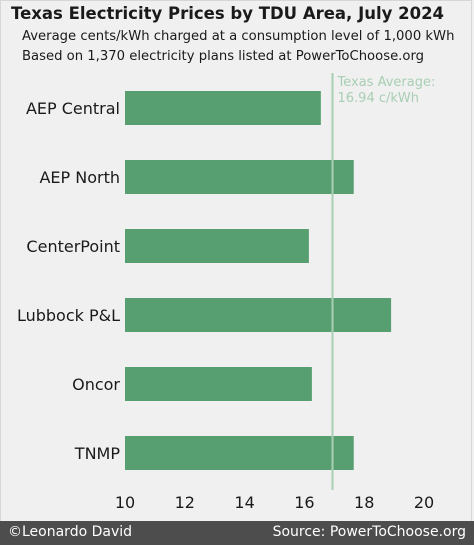  What do you see at coordinates (79, 177) in the screenshot?
I see `category-label-1: AEP North` at bounding box center [79, 177].